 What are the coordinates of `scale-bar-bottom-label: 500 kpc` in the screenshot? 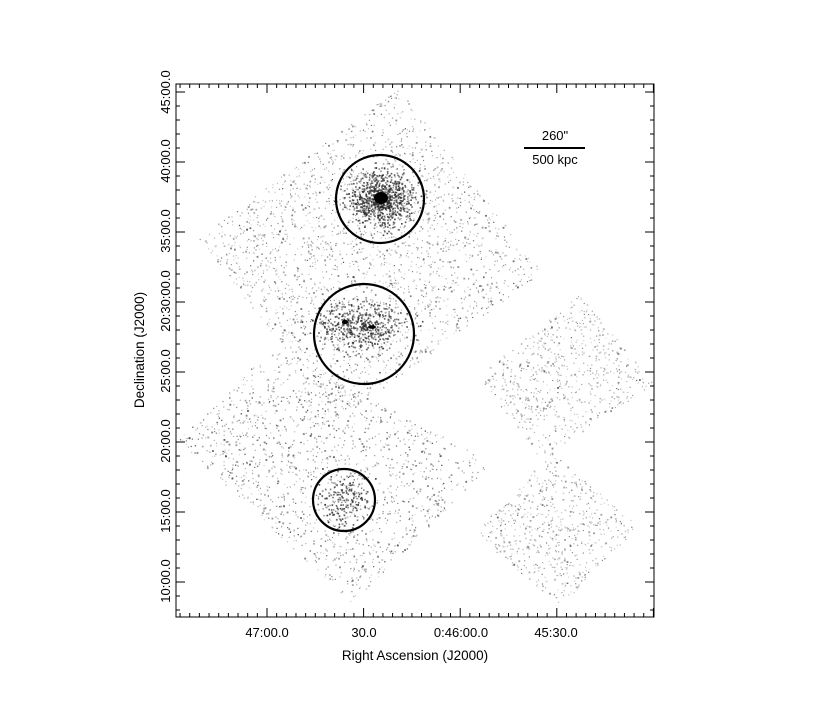 It's located at (555, 159).